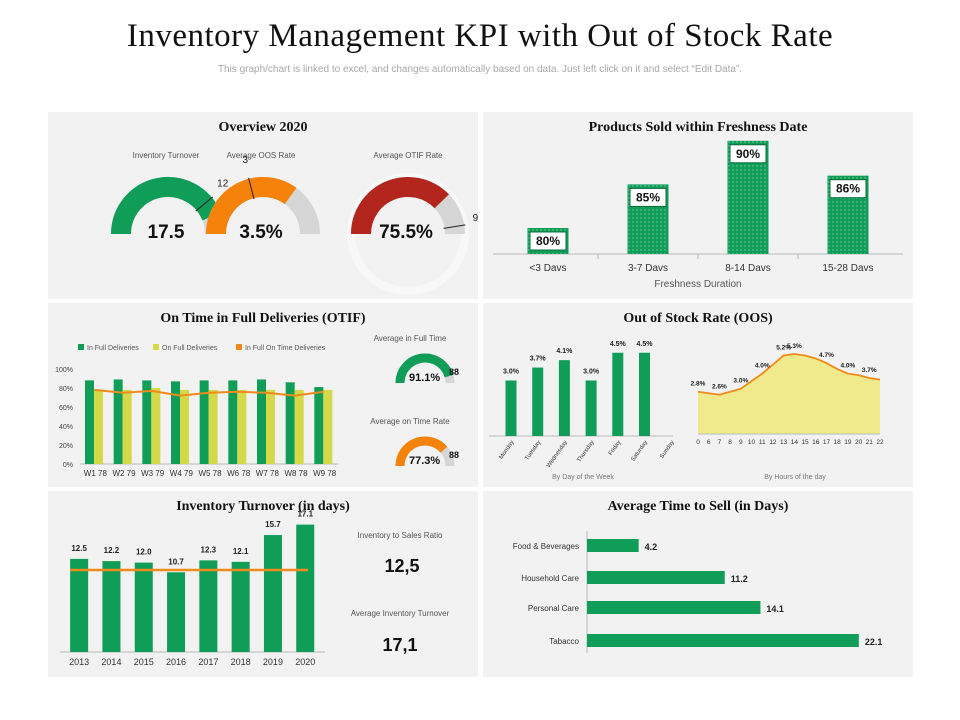 This screenshot has height=720, width=960. I want to click on bar-label: 80%, so click(548, 241).